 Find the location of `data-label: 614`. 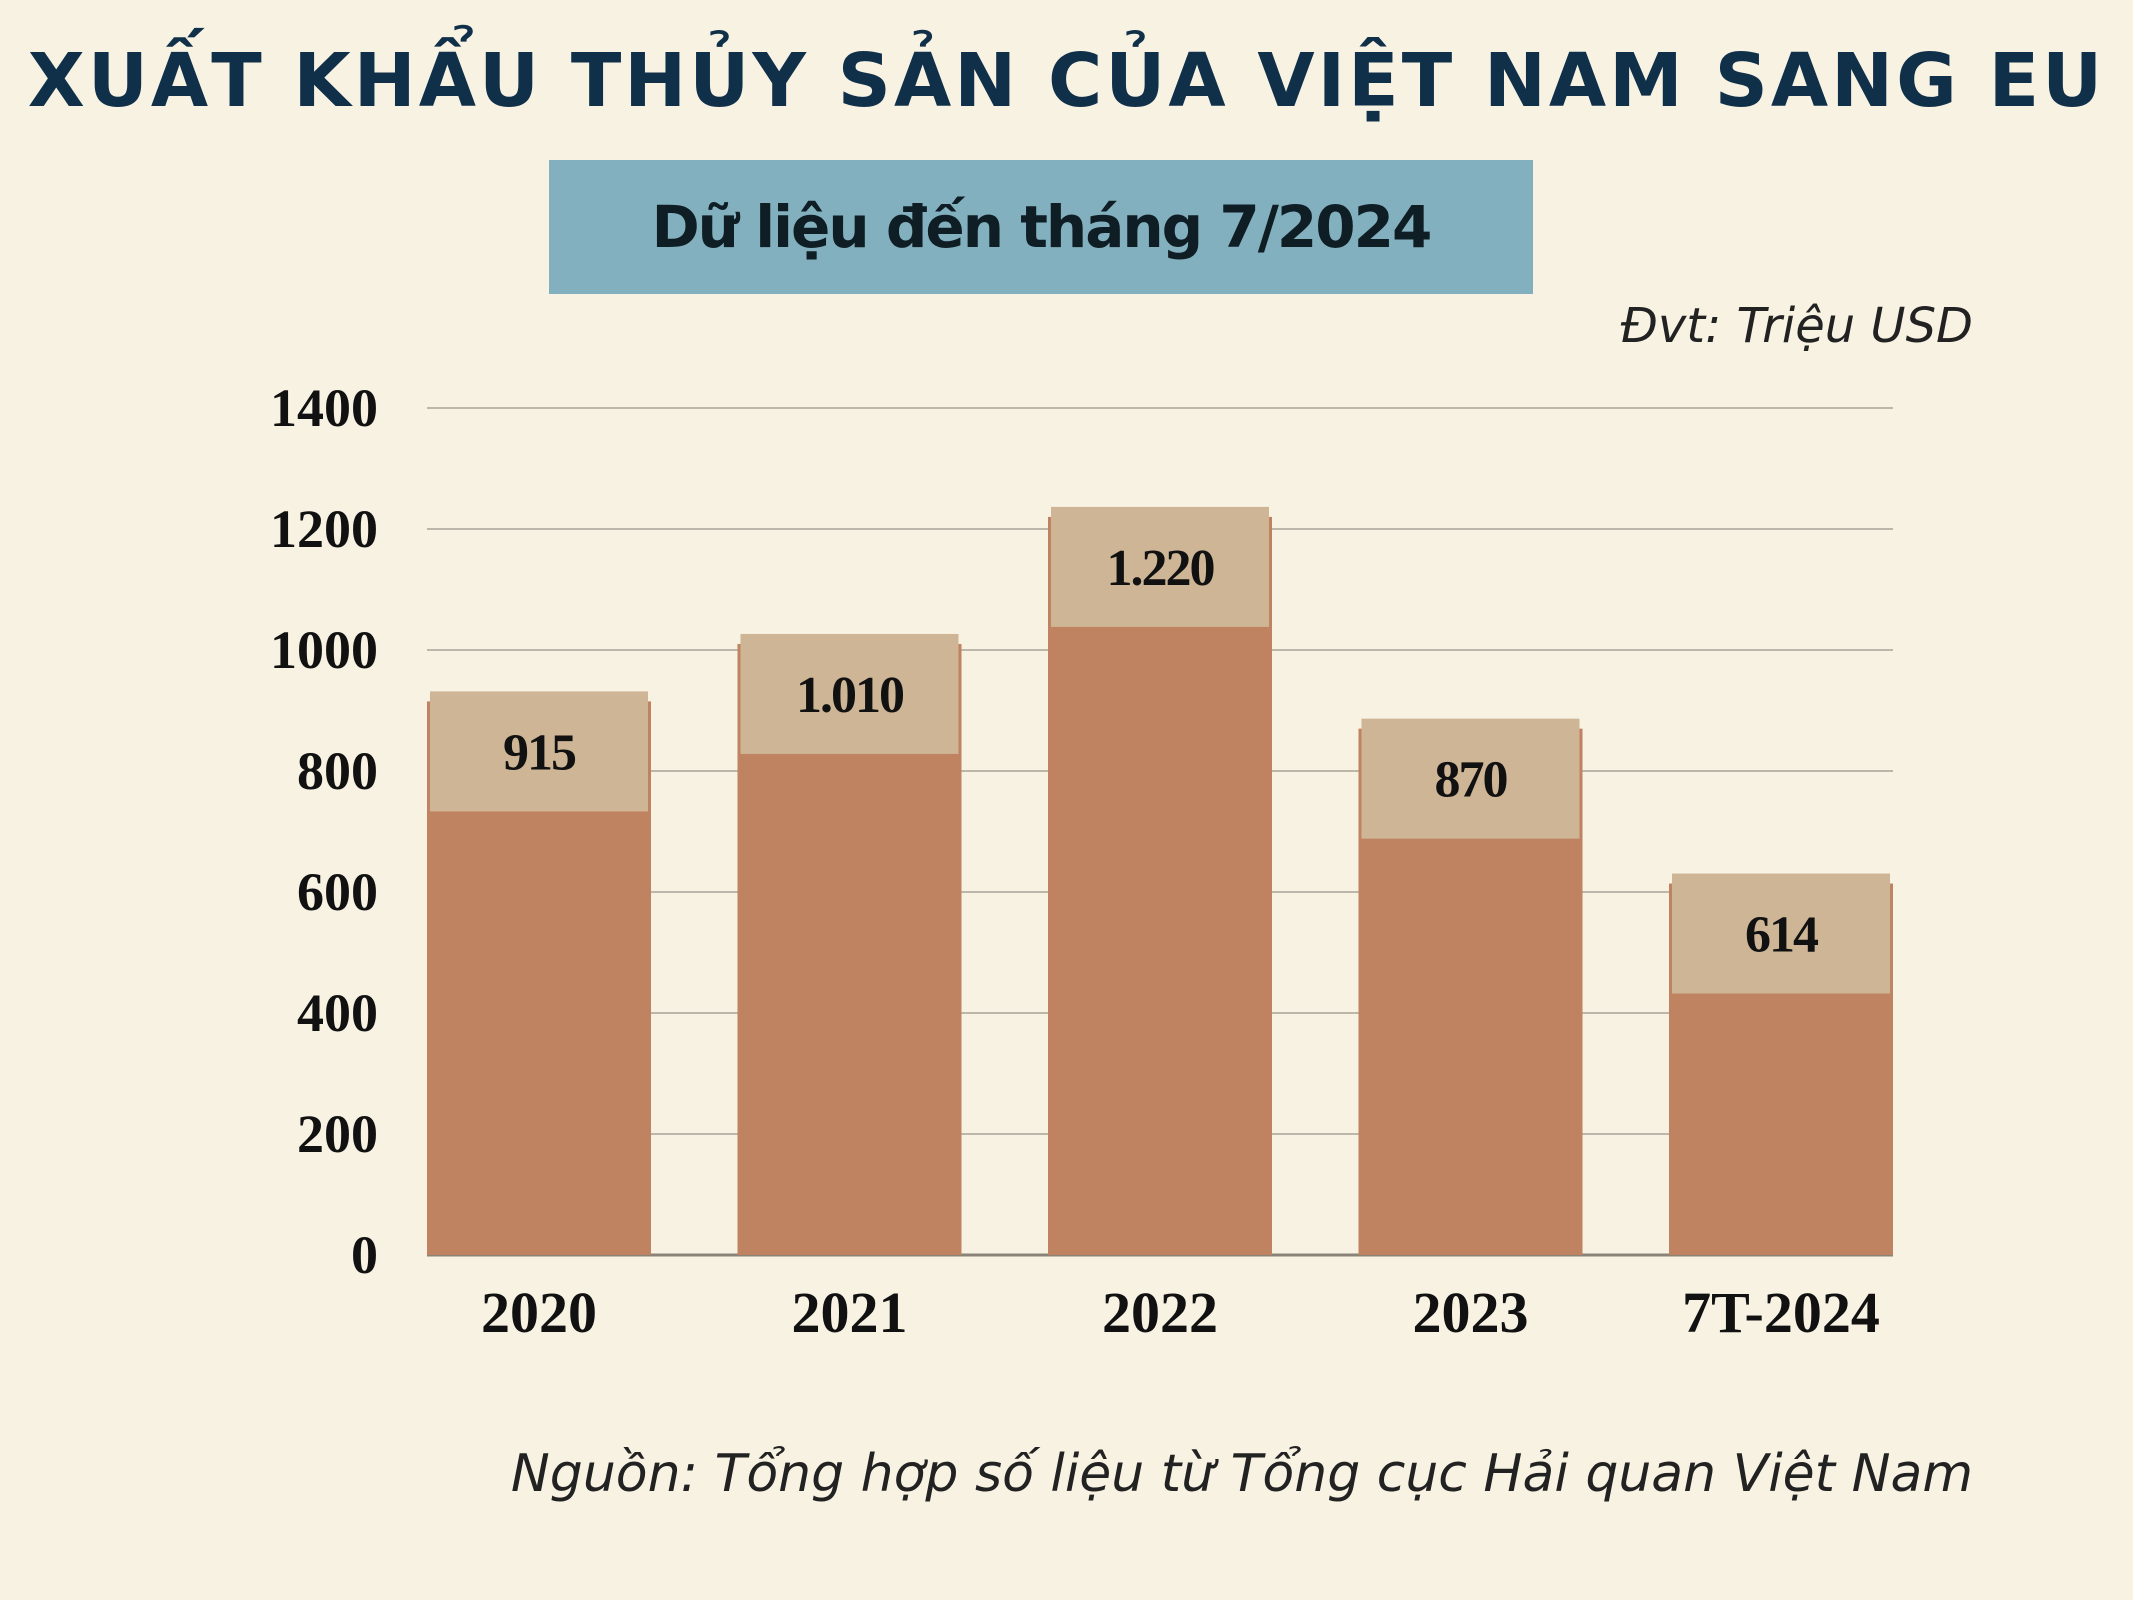

data-label: 614 is located at coordinates (1782, 935).